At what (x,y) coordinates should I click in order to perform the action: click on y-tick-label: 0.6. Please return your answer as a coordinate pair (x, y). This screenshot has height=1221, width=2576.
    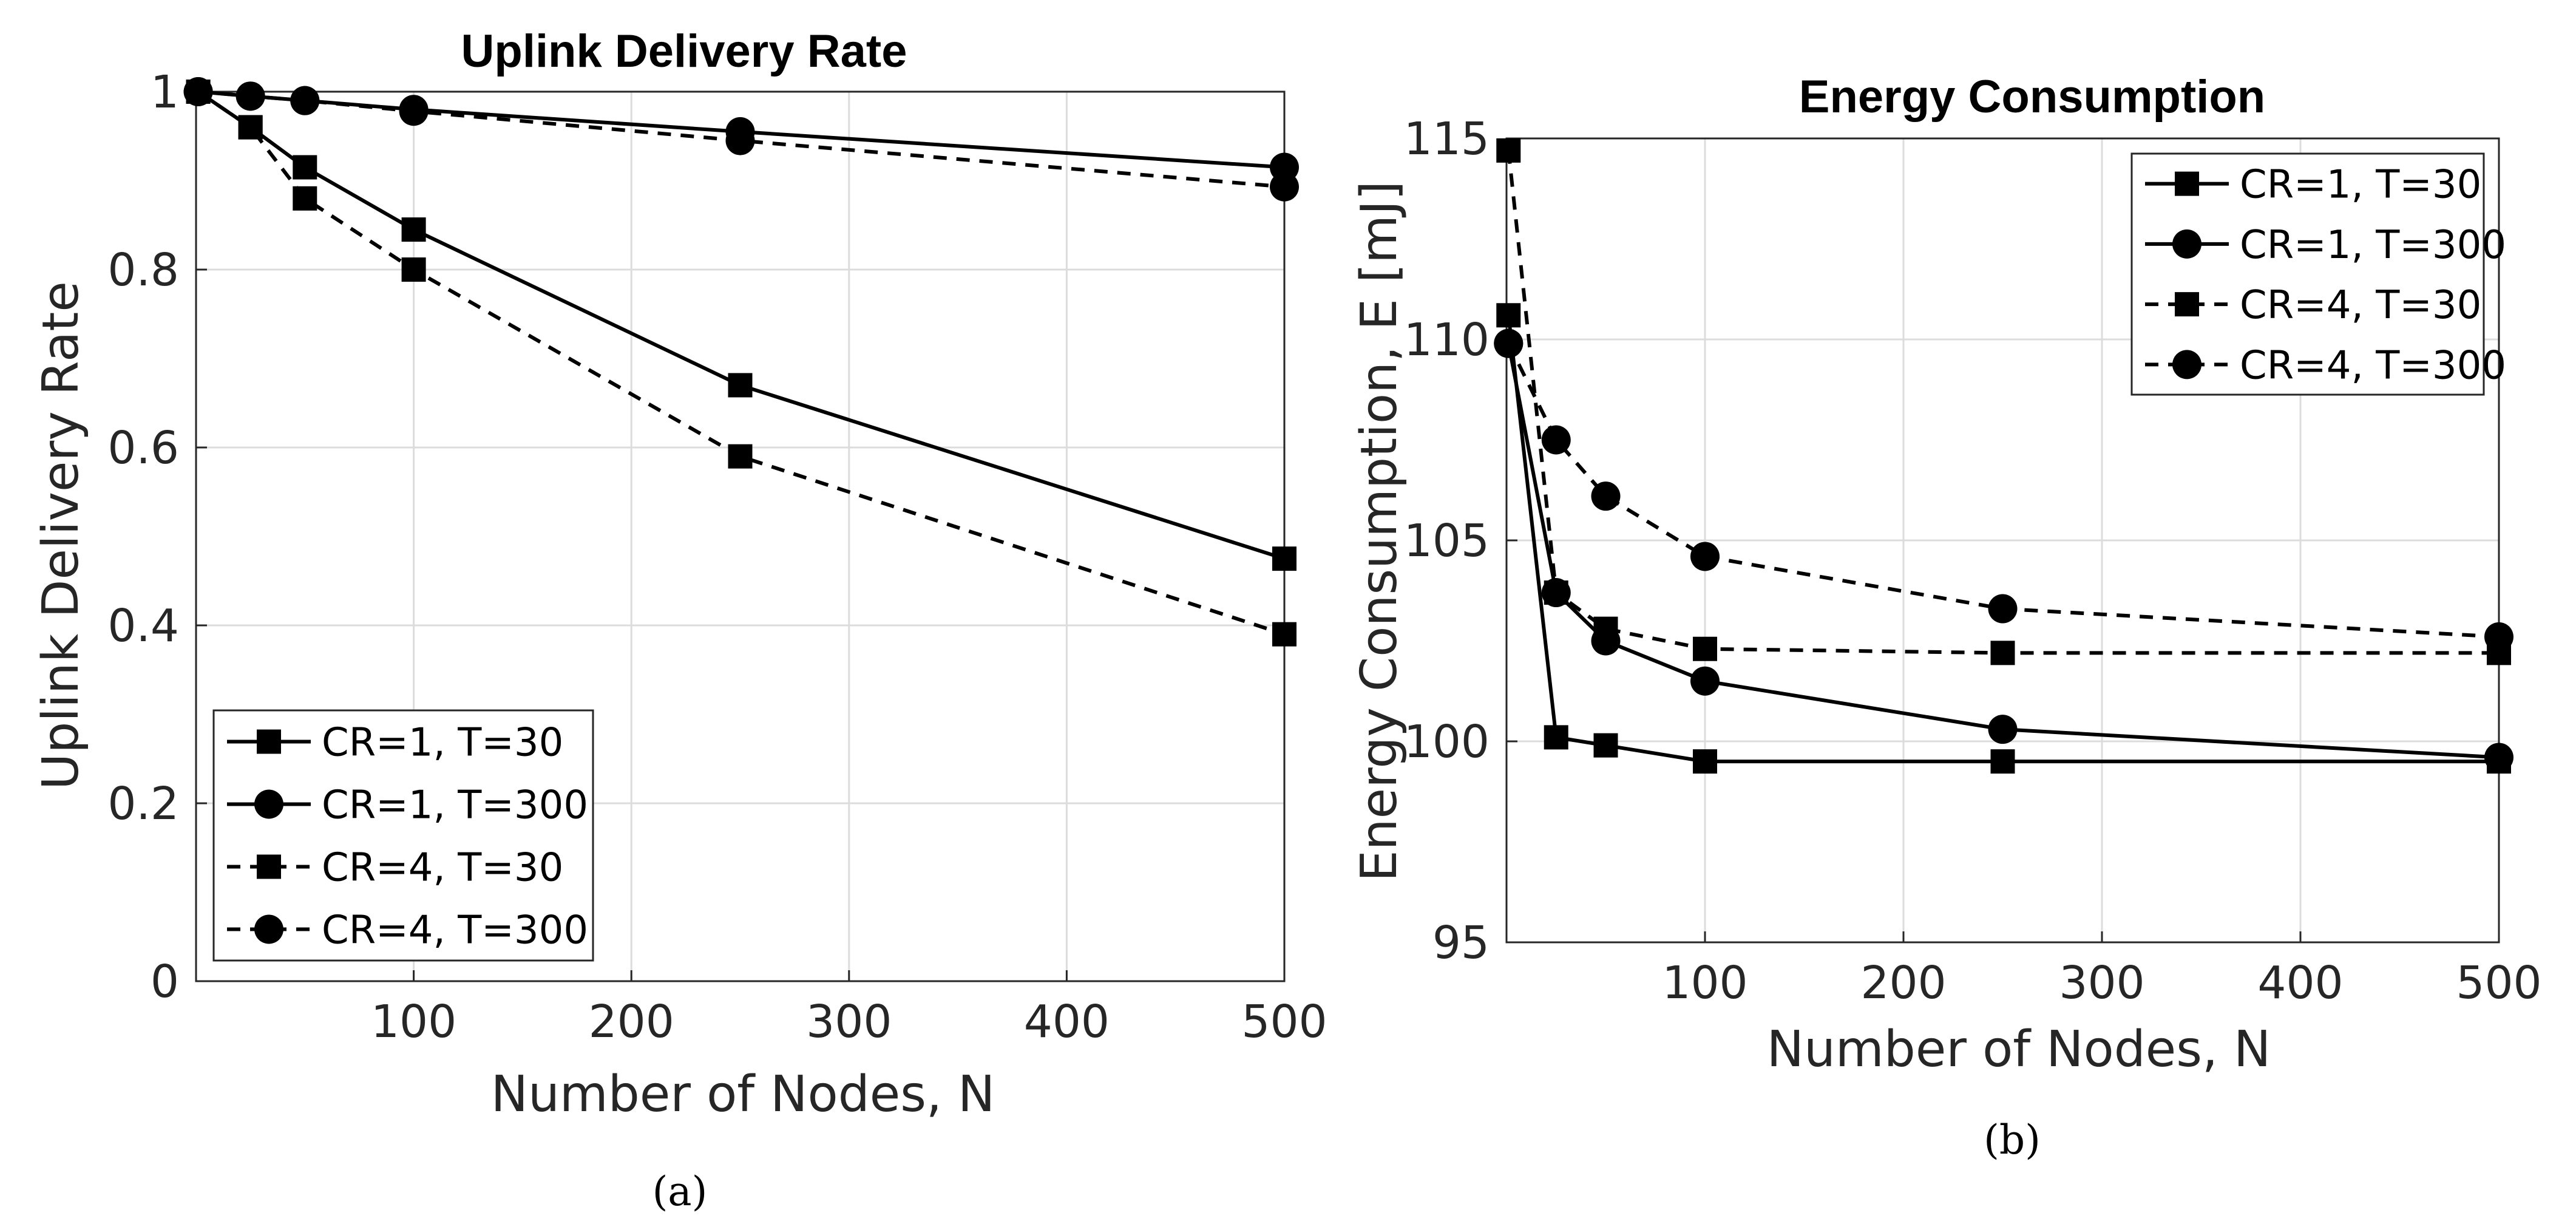
    Looking at the image, I should click on (143, 448).